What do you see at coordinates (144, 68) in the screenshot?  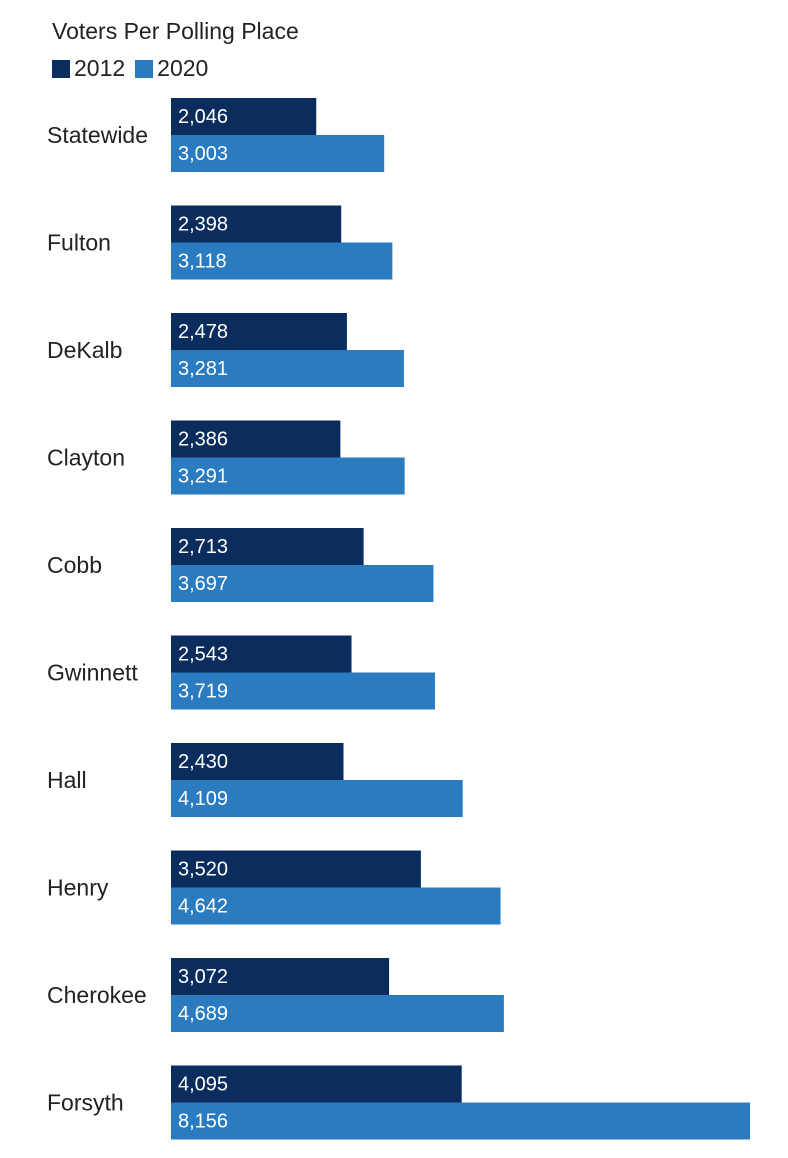 I see `legend-swatch-2020` at bounding box center [144, 68].